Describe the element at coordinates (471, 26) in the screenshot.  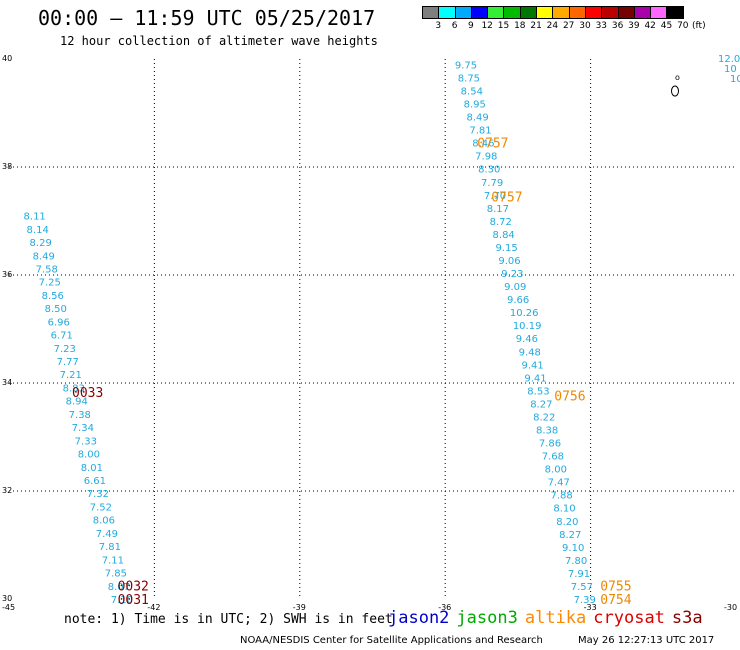
I see `legend-bin-label: 9` at that location.